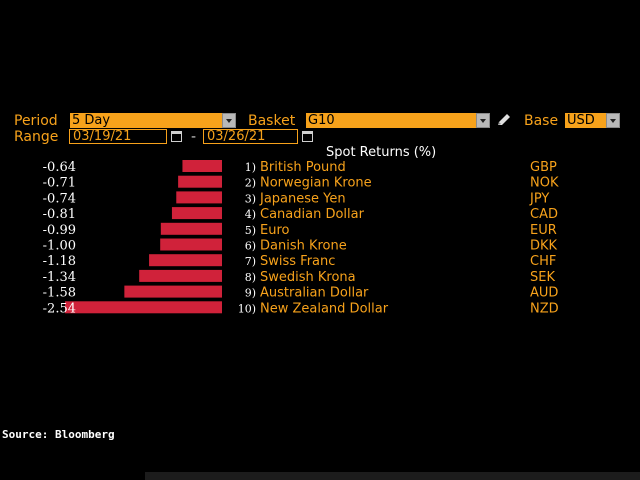 The height and width of the screenshot is (480, 640). I want to click on rank-label: 9), so click(250, 293).